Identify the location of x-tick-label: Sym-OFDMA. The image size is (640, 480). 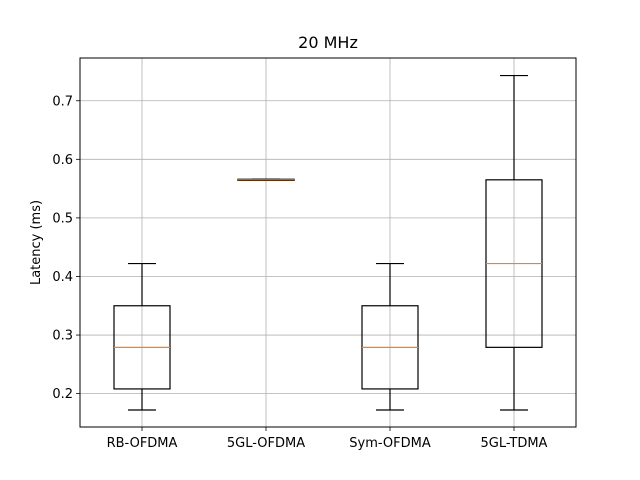
(390, 443).